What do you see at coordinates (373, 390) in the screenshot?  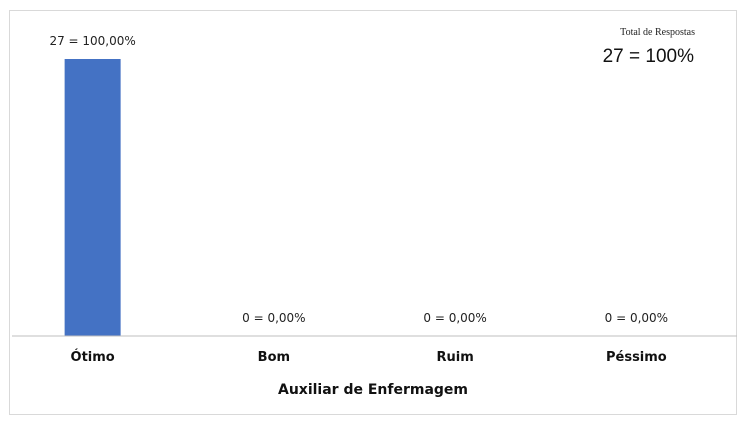 I see `x-axis-title: Auxiliar de Enfermagem` at bounding box center [373, 390].